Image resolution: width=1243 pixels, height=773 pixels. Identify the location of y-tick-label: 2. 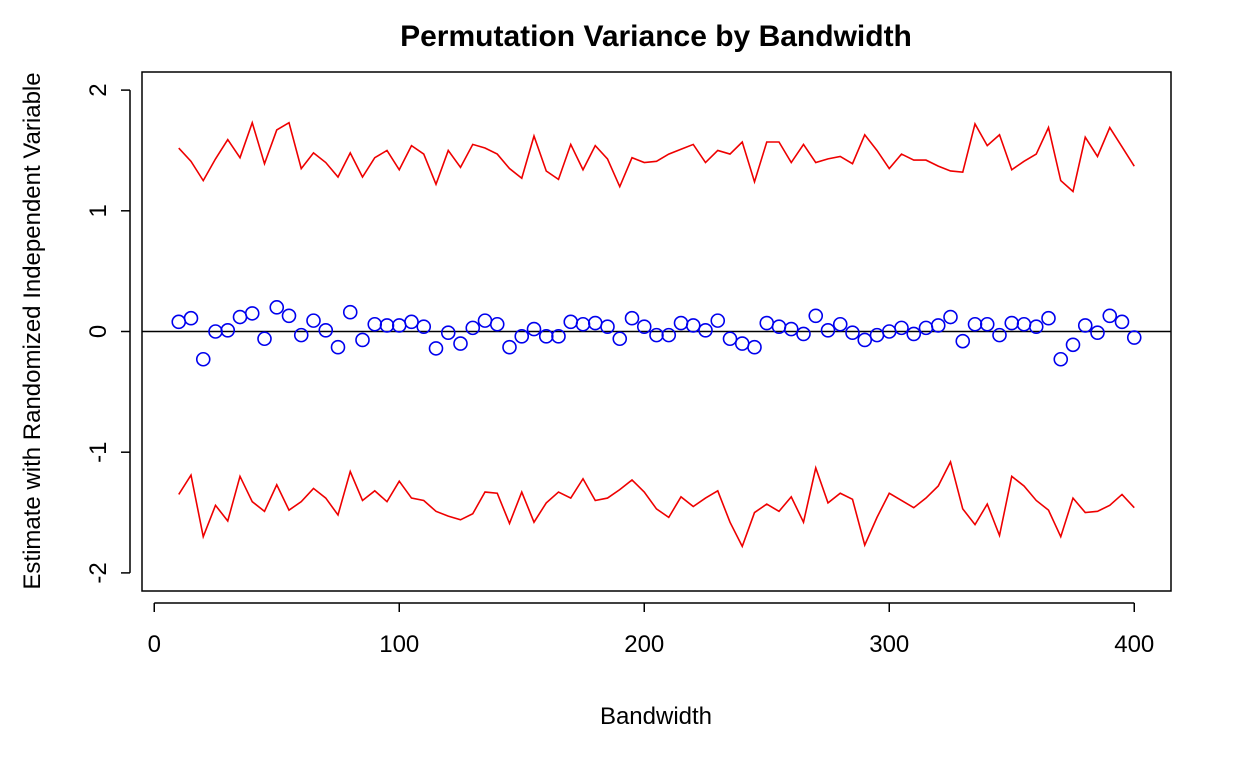
(98, 89).